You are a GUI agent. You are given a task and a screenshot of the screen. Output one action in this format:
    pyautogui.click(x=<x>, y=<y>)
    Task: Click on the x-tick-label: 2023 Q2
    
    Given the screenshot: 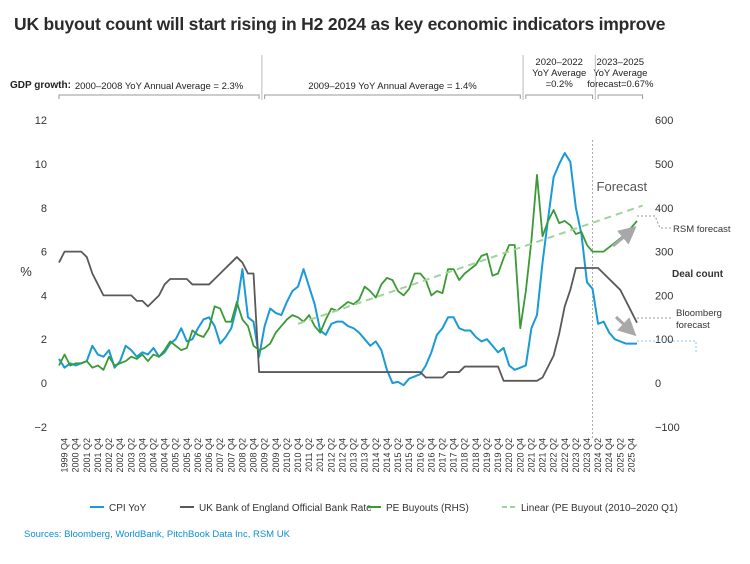 What is the action you would take?
    pyautogui.click(x=576, y=455)
    